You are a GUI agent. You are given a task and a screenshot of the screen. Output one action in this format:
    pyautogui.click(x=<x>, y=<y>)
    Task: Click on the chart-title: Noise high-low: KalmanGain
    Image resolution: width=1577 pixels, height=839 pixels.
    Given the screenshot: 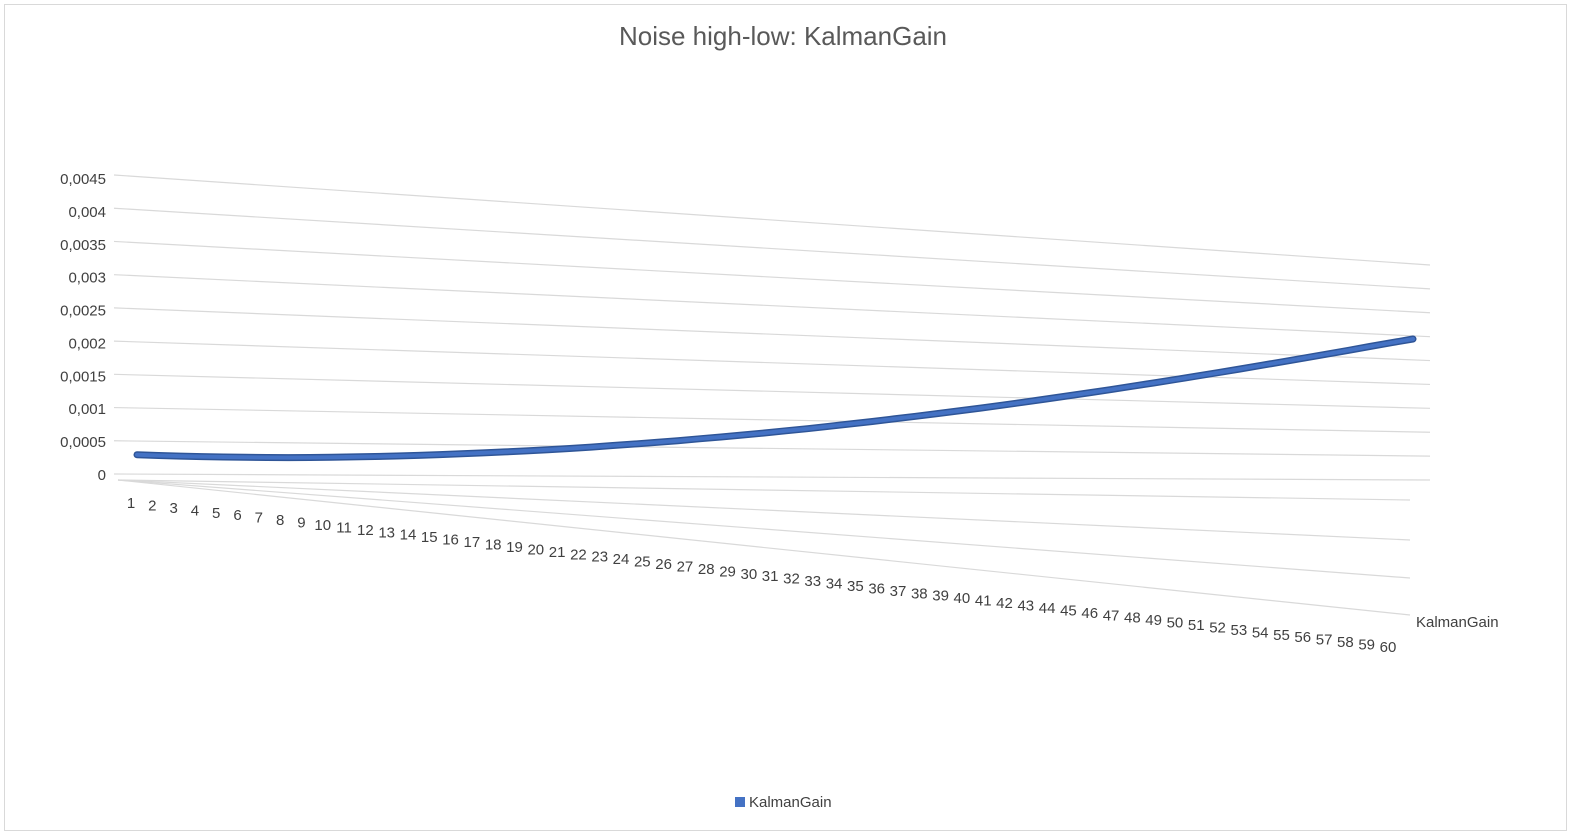 What is the action you would take?
    pyautogui.click(x=783, y=36)
    